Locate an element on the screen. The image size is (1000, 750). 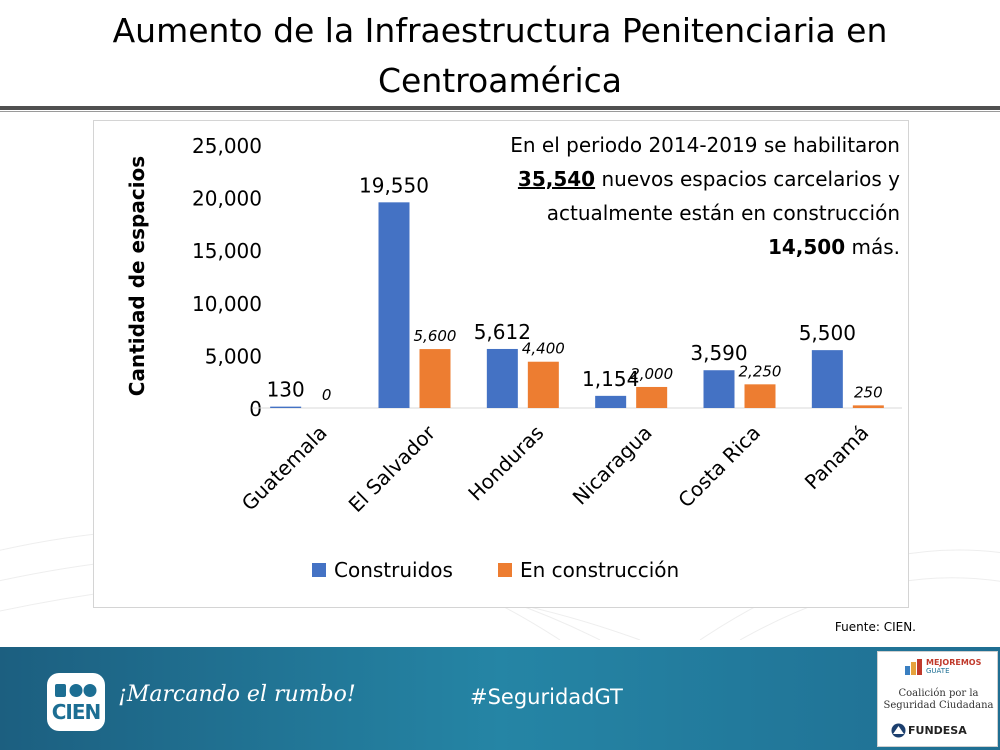
data-label-en-construccion: 2,000 is located at coordinates (651, 374).